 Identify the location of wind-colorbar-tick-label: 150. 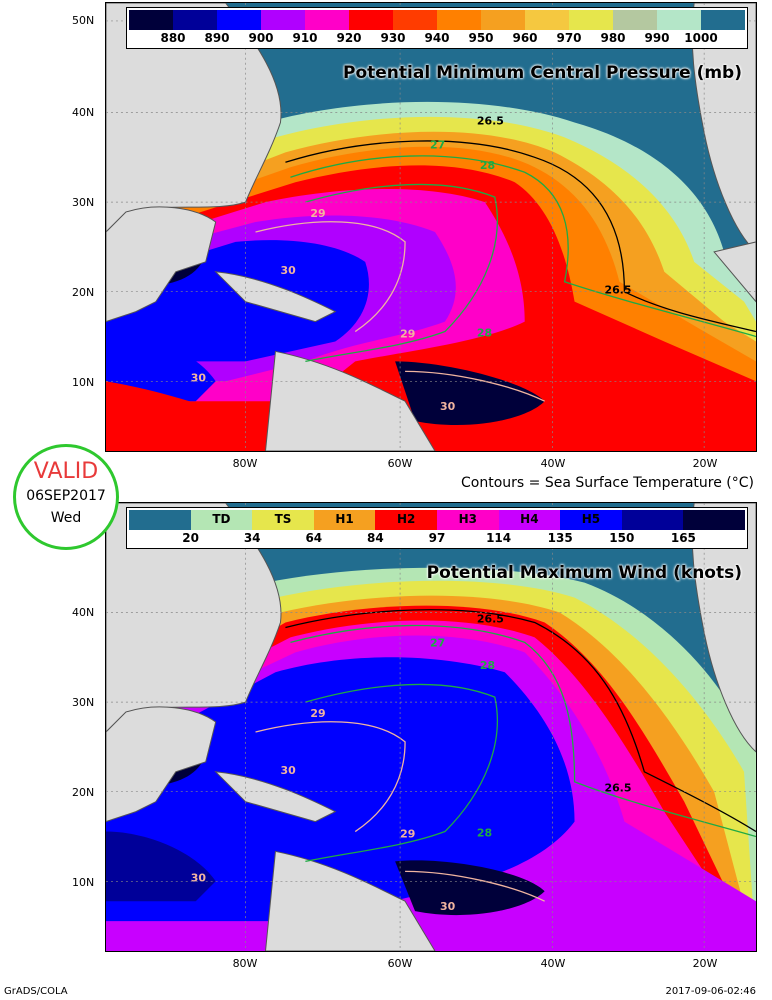
(622, 538).